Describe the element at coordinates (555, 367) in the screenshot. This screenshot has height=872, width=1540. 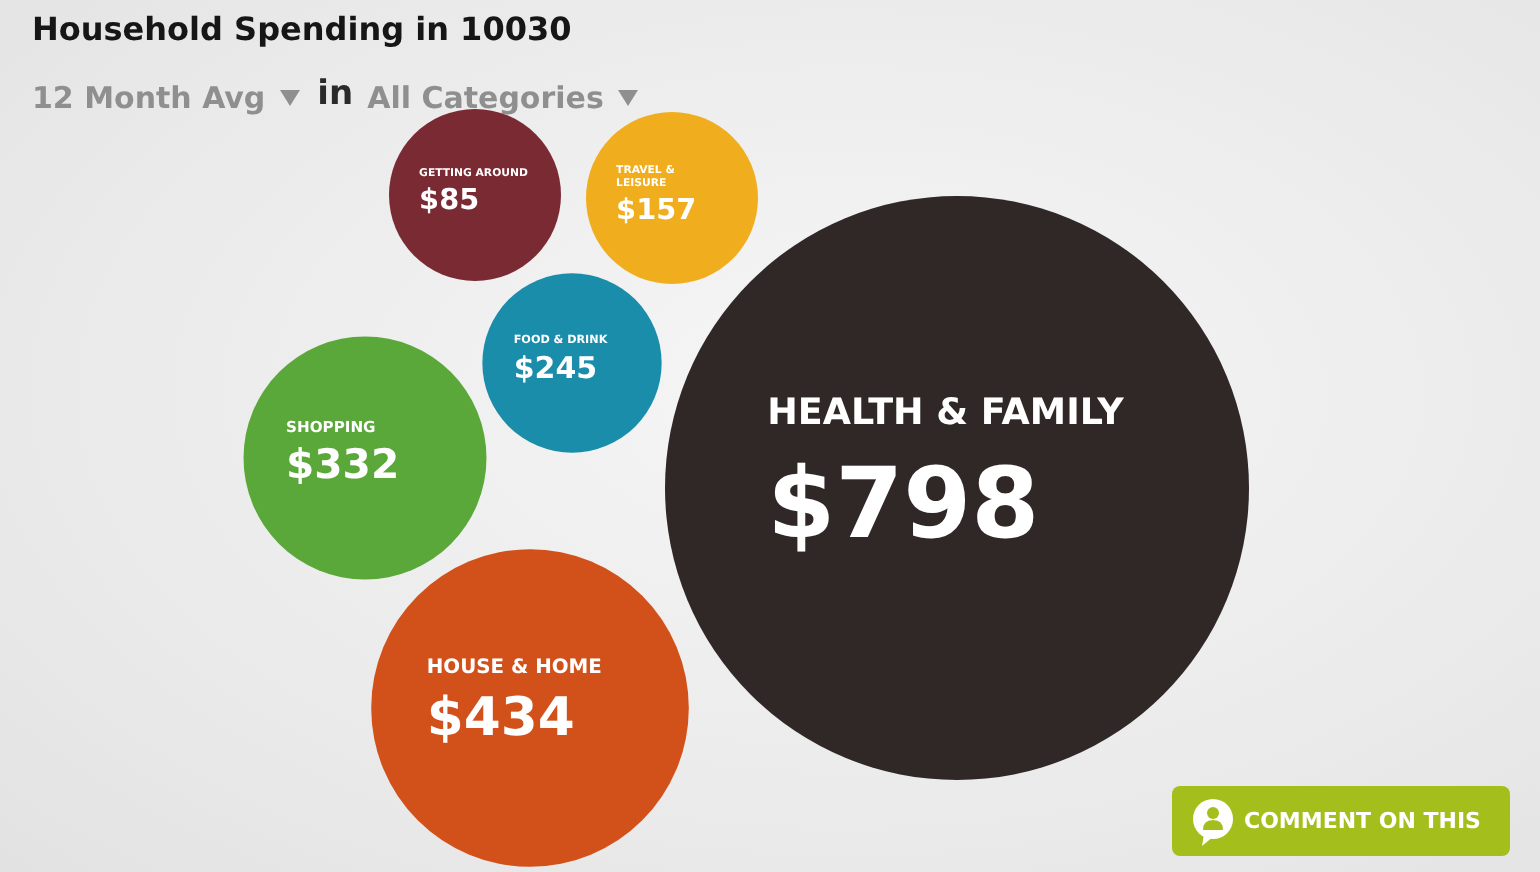
I see `data-label: $245` at that location.